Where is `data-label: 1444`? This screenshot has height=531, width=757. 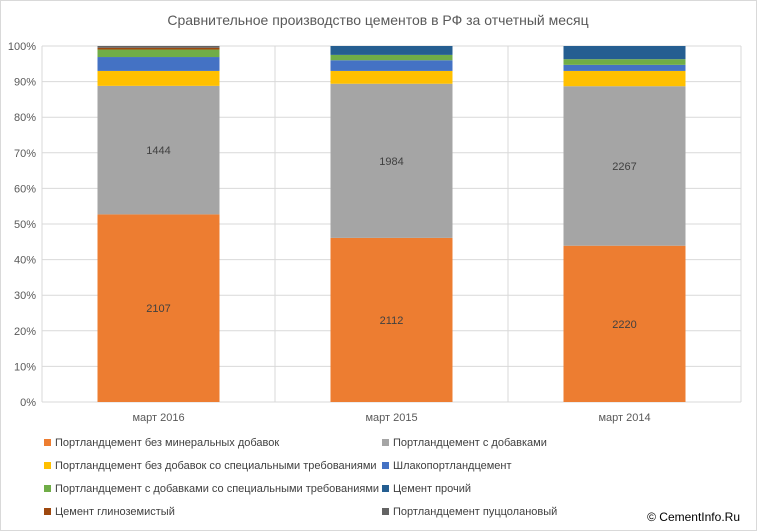
data-label: 1444 is located at coordinates (158, 151).